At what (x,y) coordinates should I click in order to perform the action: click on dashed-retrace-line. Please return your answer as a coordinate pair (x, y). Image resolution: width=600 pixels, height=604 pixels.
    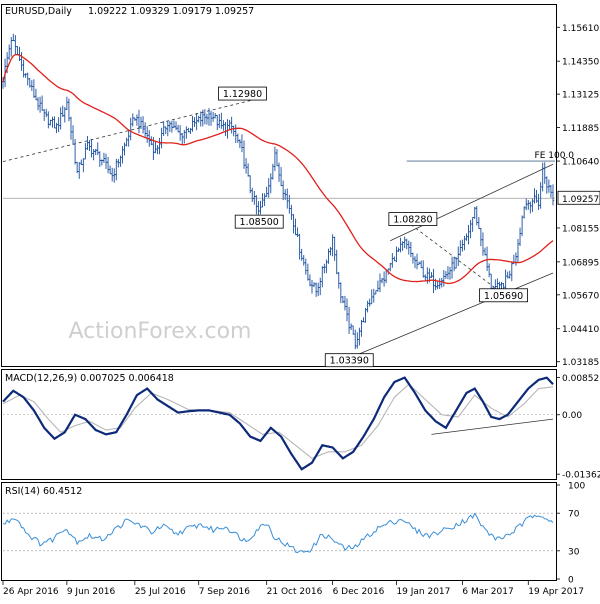
    Looking at the image, I should click on (457, 259).